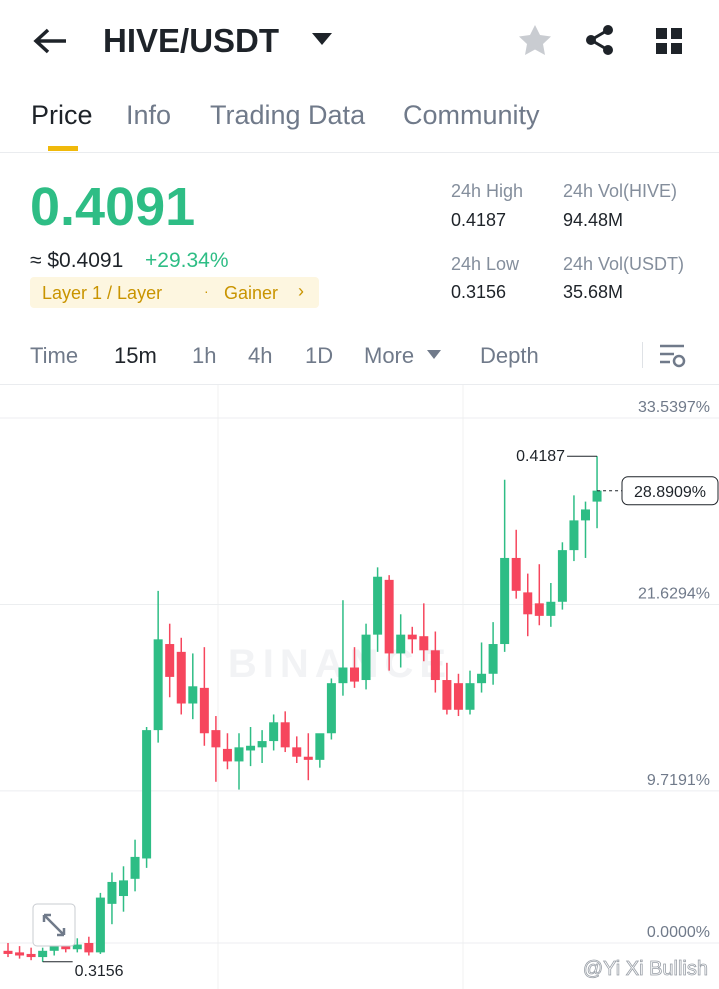 The height and width of the screenshot is (989, 719). What do you see at coordinates (471, 115) in the screenshot?
I see `tab: Community` at bounding box center [471, 115].